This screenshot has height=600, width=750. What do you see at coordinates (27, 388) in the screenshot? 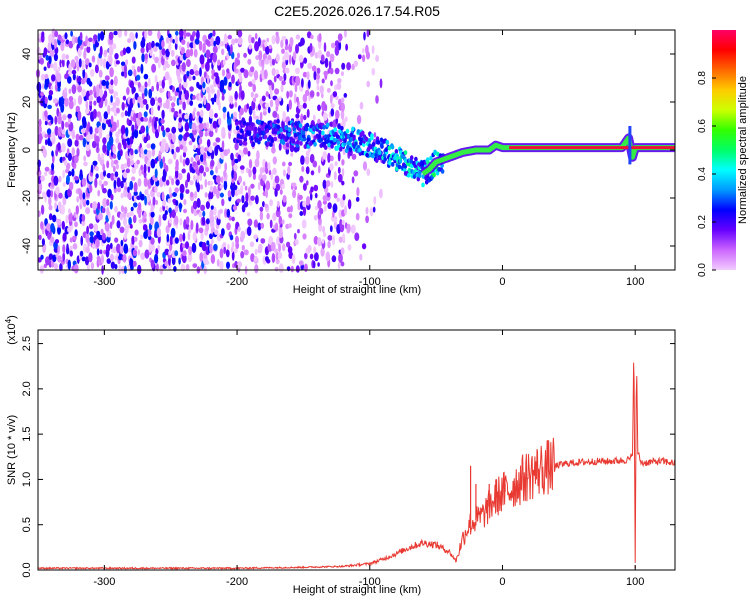
I see `y-tick-label: 2.0` at bounding box center [27, 388].